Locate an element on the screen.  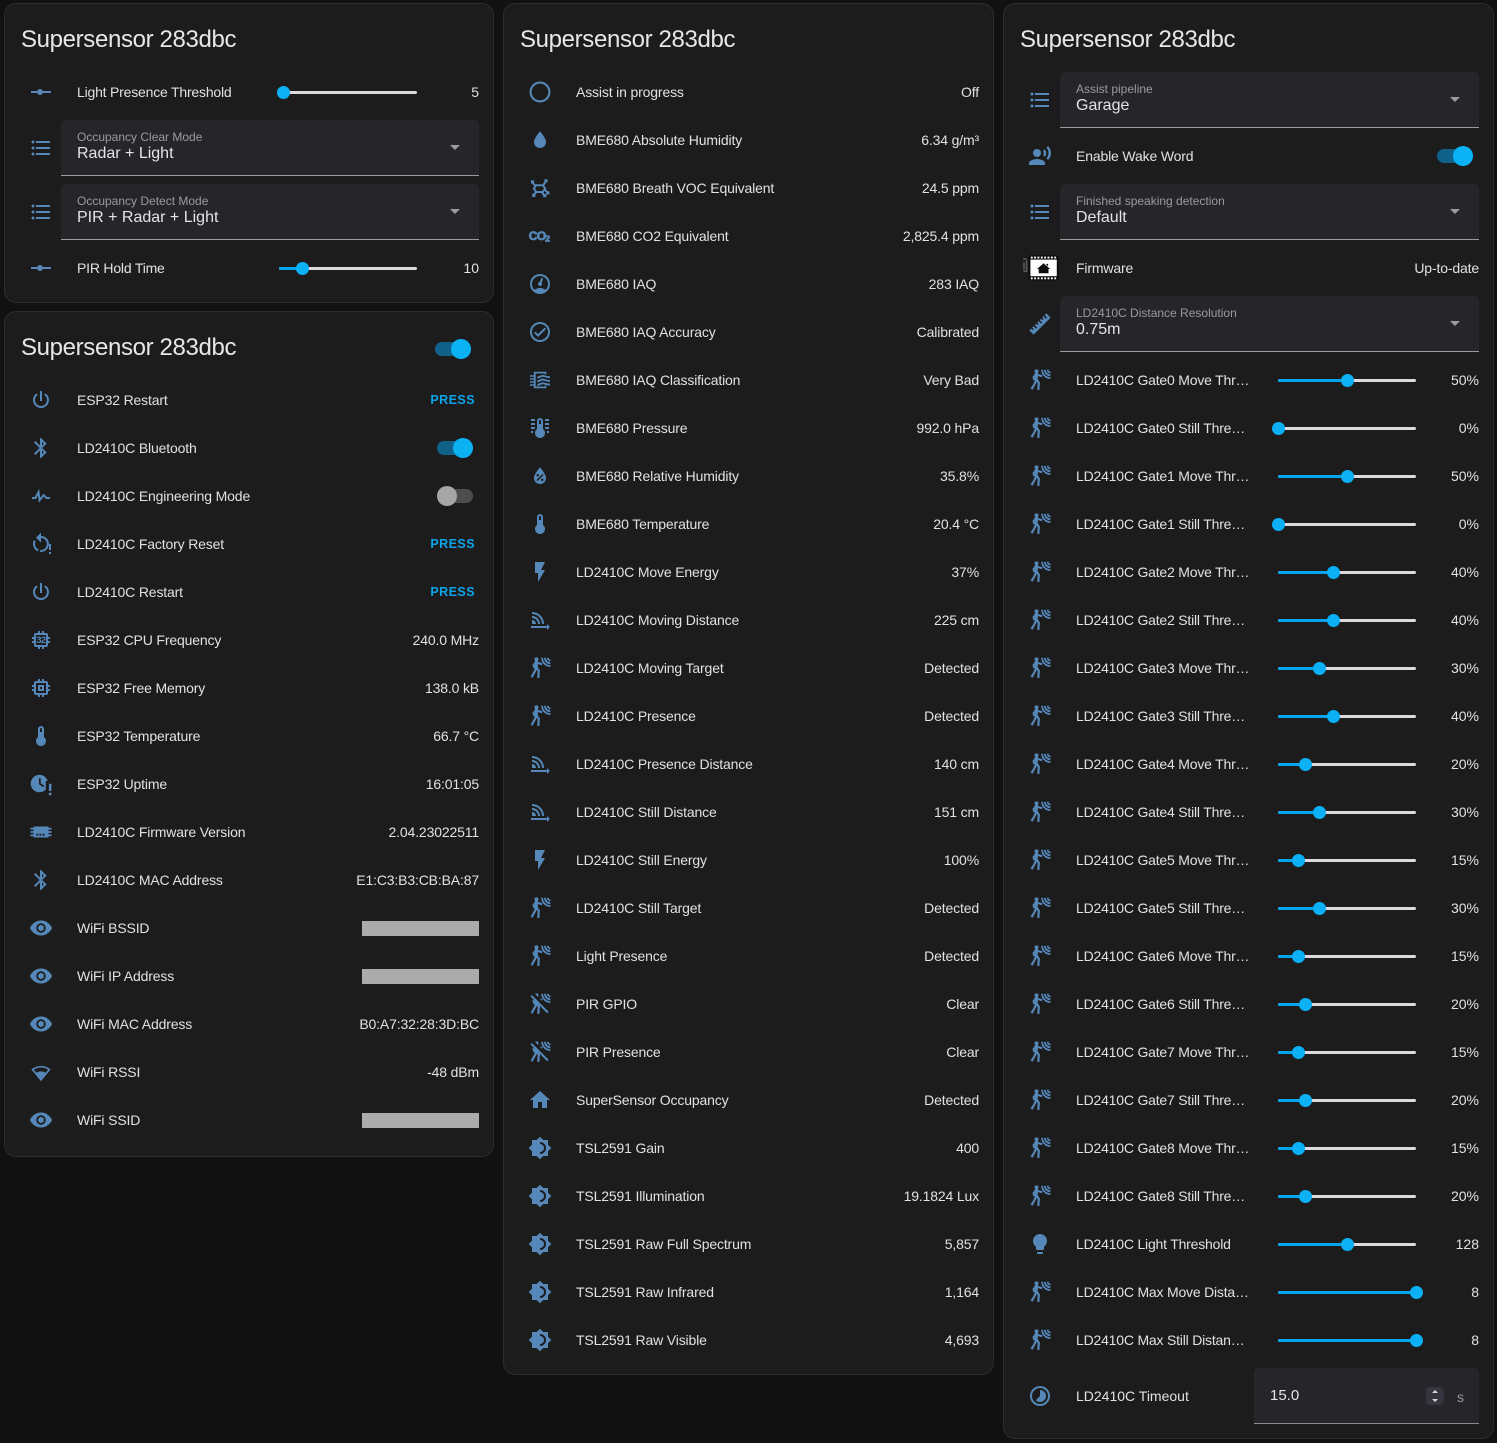
svg-text: 32 is located at coordinates (41, 640).